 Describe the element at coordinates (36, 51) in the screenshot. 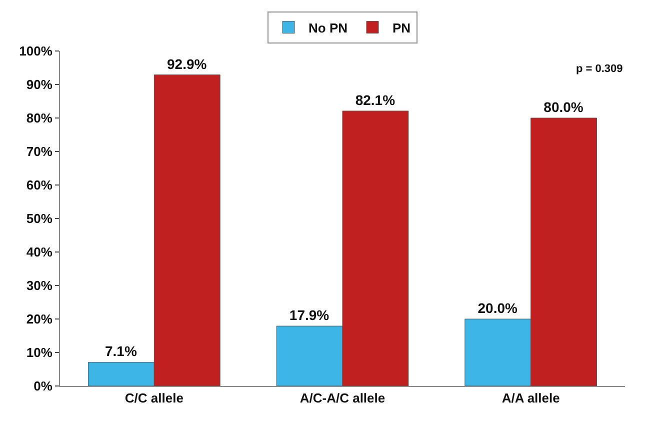

I see `y-tick-label: 100%` at that location.